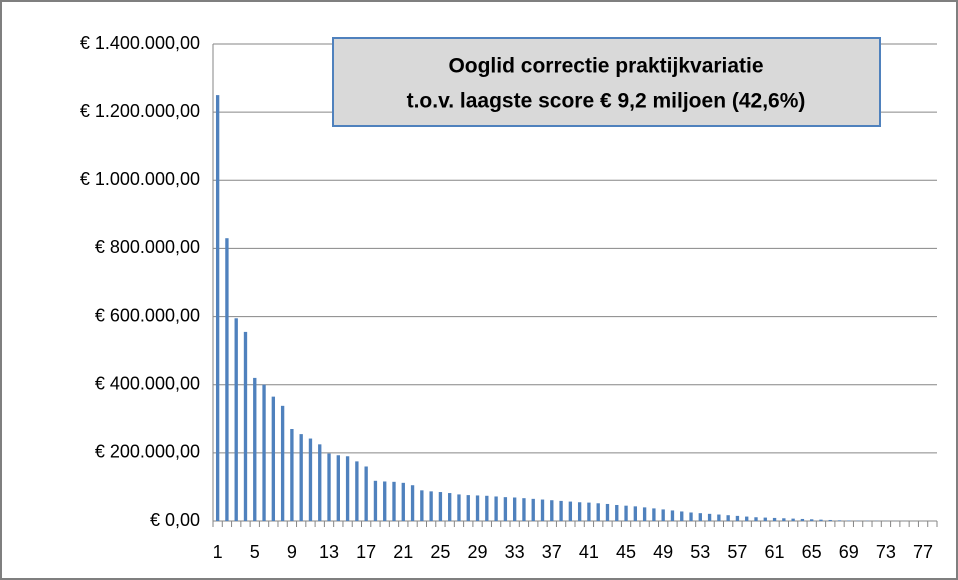  What do you see at coordinates (849, 552) in the screenshot?
I see `x-tick-label: 69` at bounding box center [849, 552].